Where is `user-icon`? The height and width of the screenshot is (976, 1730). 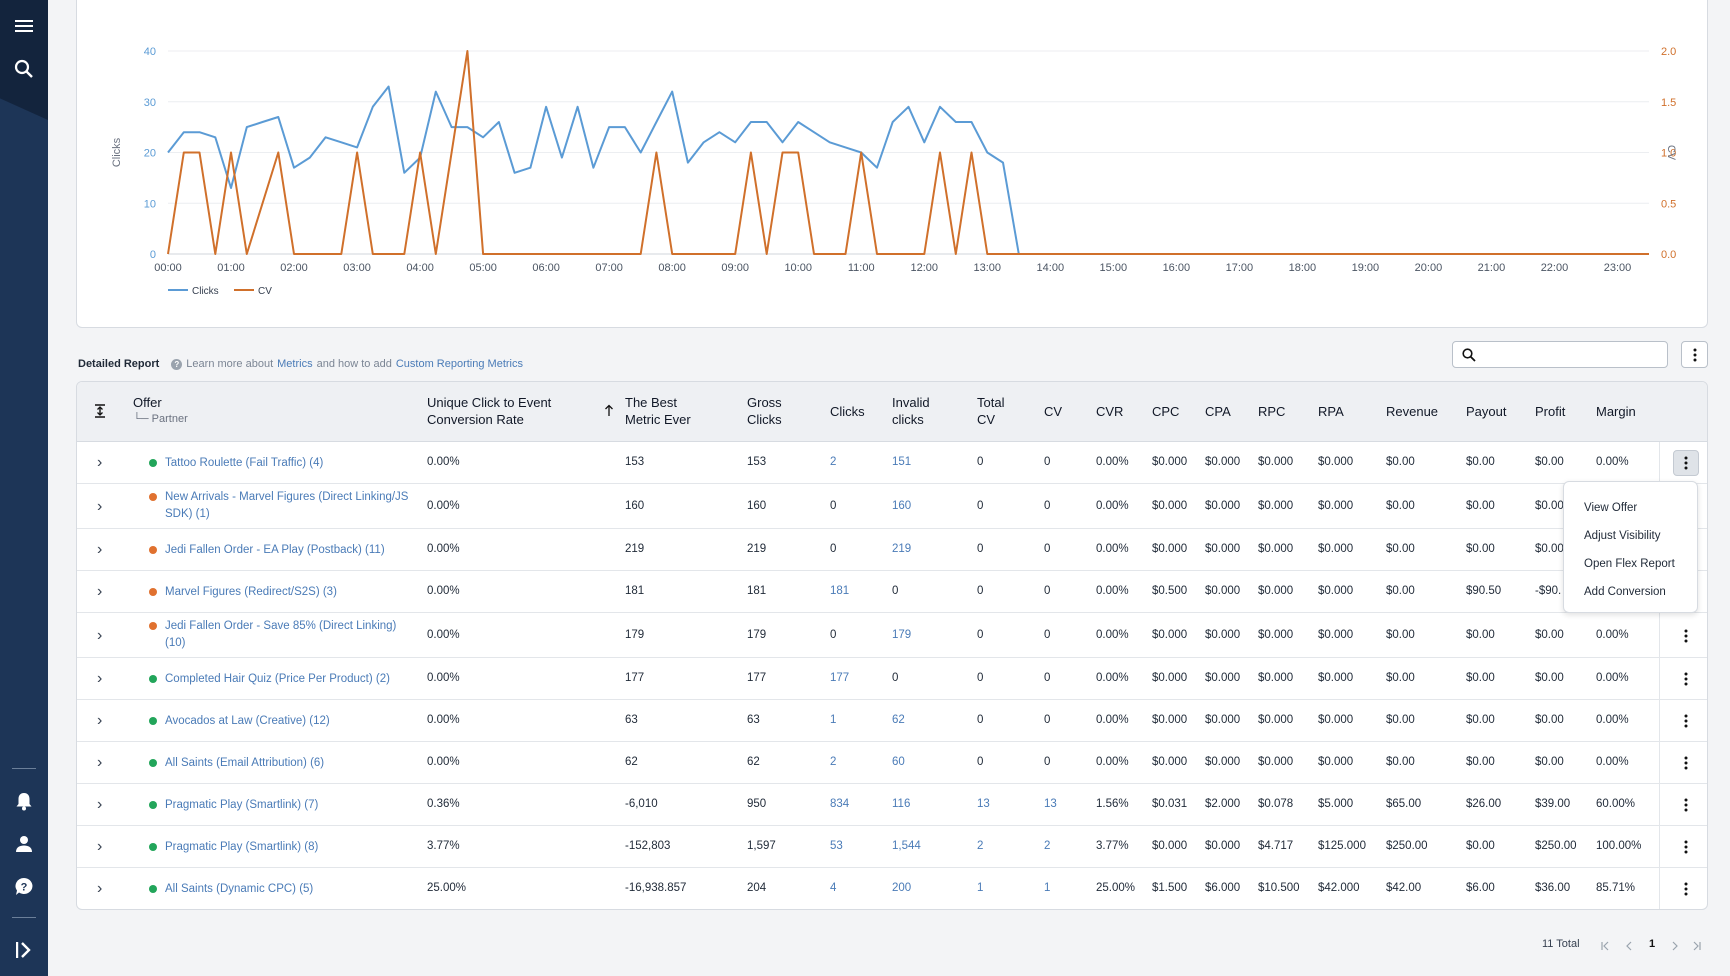
user-icon is located at coordinates (24, 844).